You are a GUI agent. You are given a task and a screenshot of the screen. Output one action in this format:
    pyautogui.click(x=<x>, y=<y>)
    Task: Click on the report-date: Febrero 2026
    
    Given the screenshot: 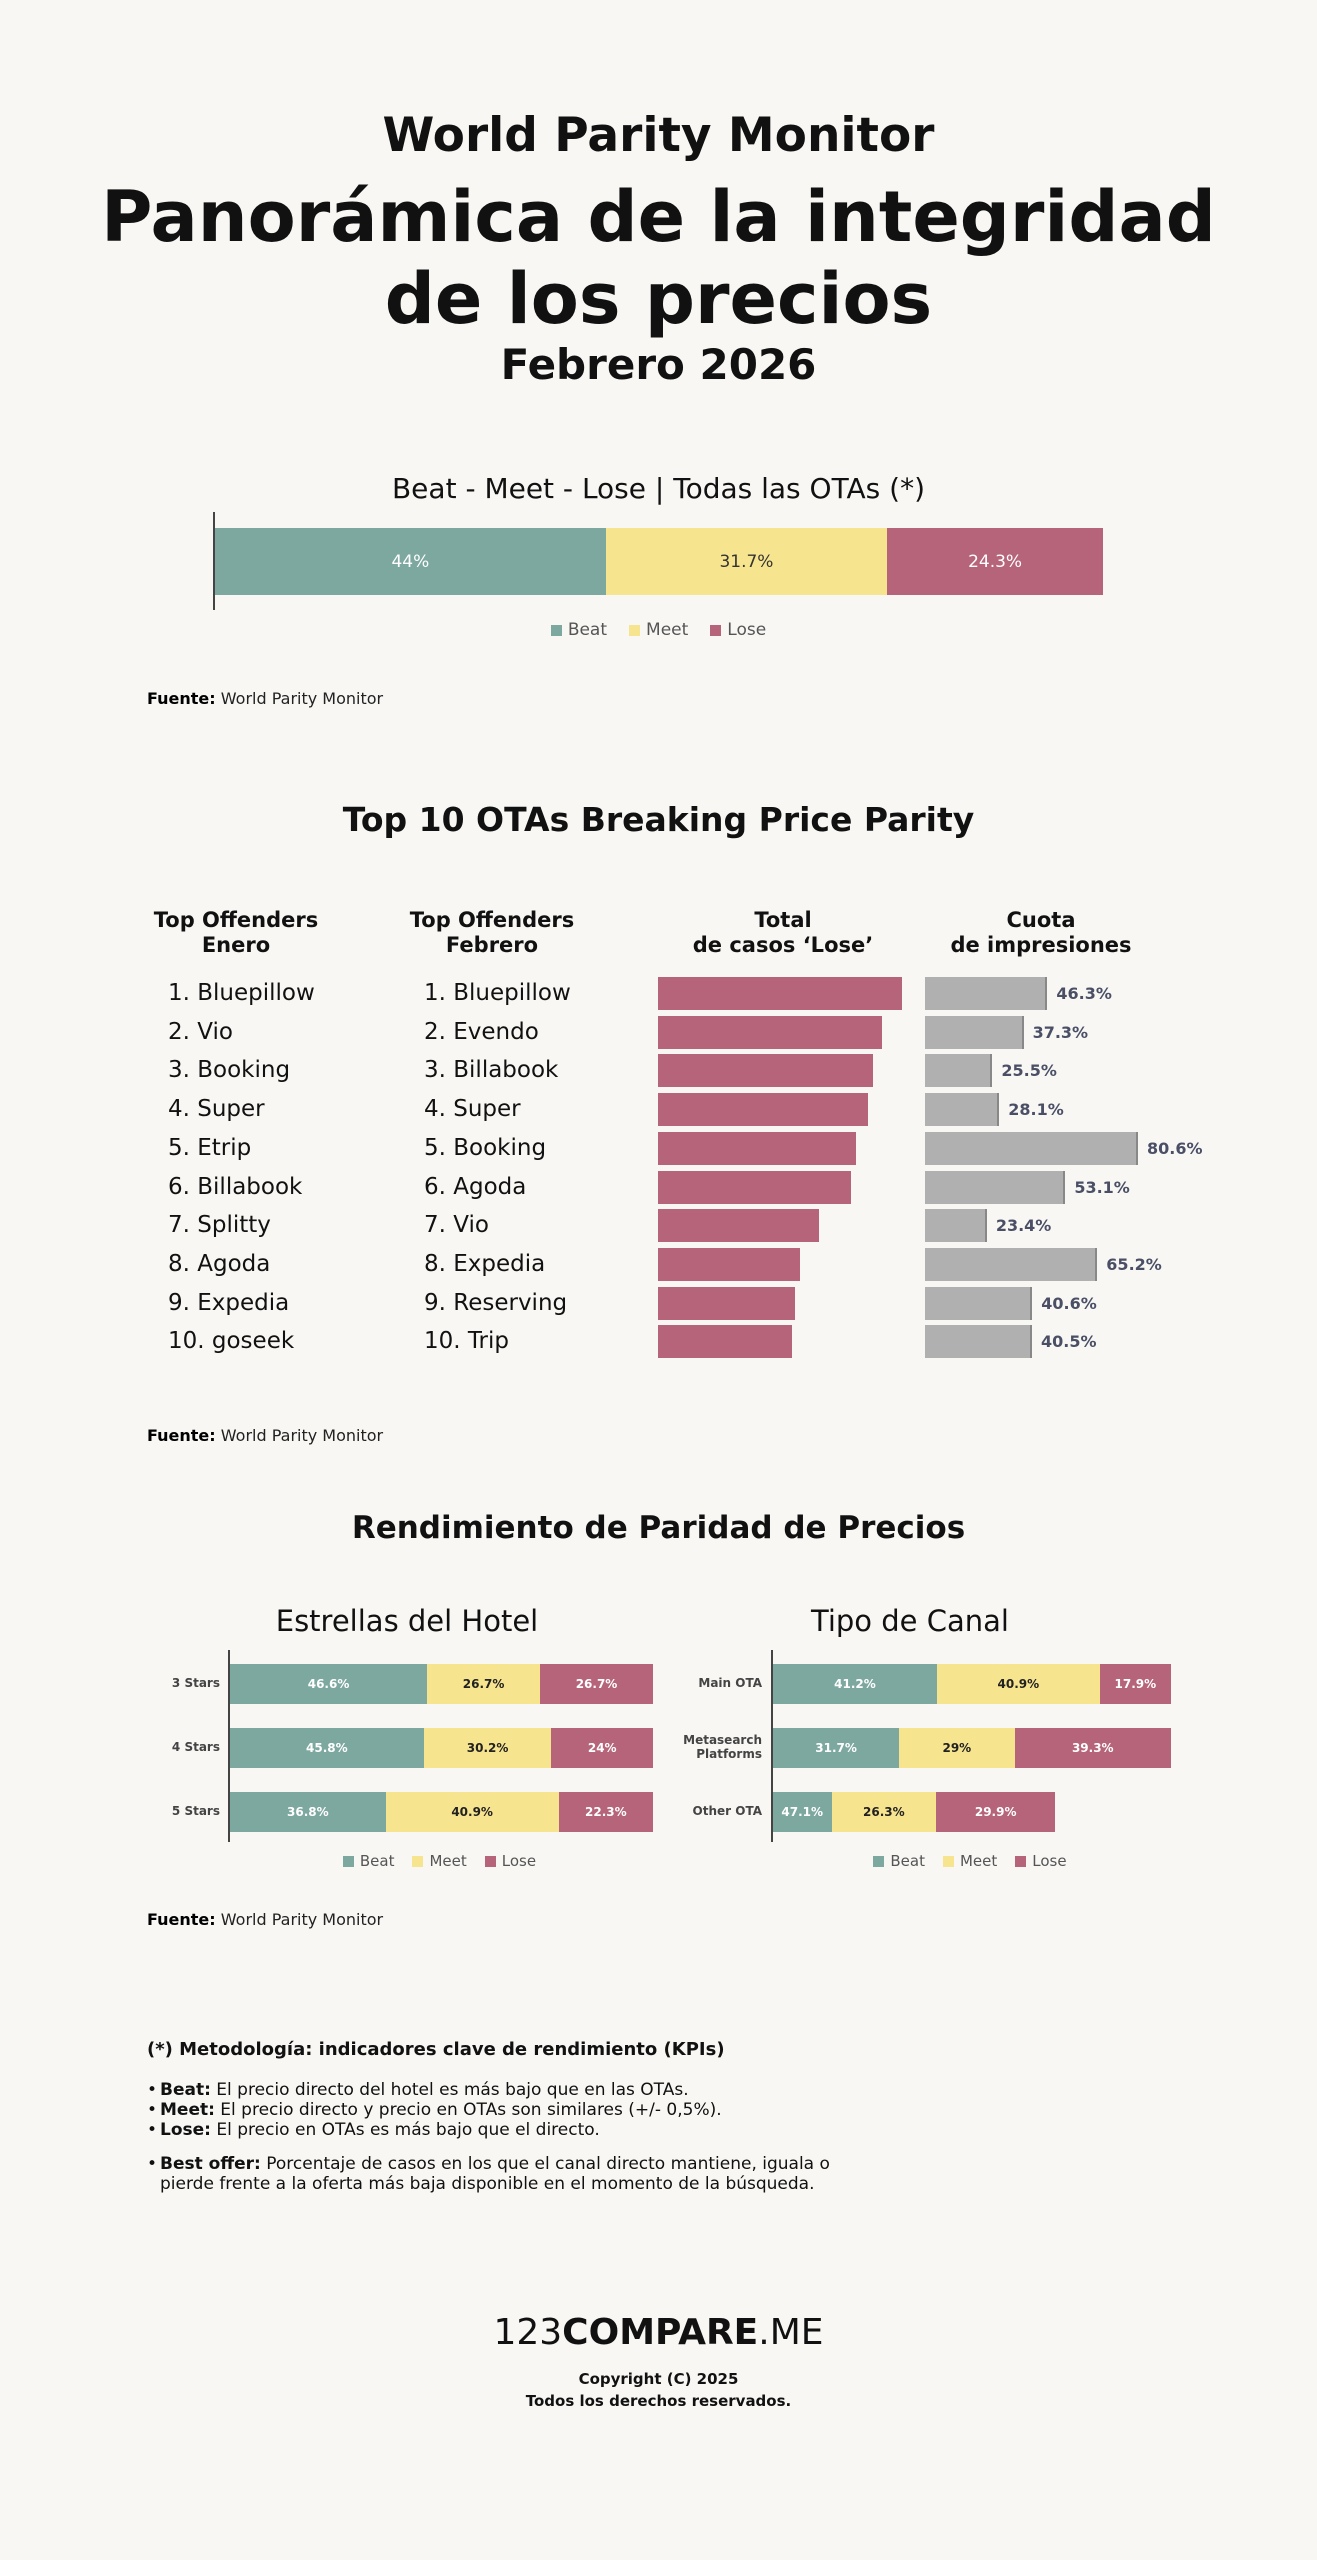 What is the action you would take?
    pyautogui.click(x=658, y=364)
    